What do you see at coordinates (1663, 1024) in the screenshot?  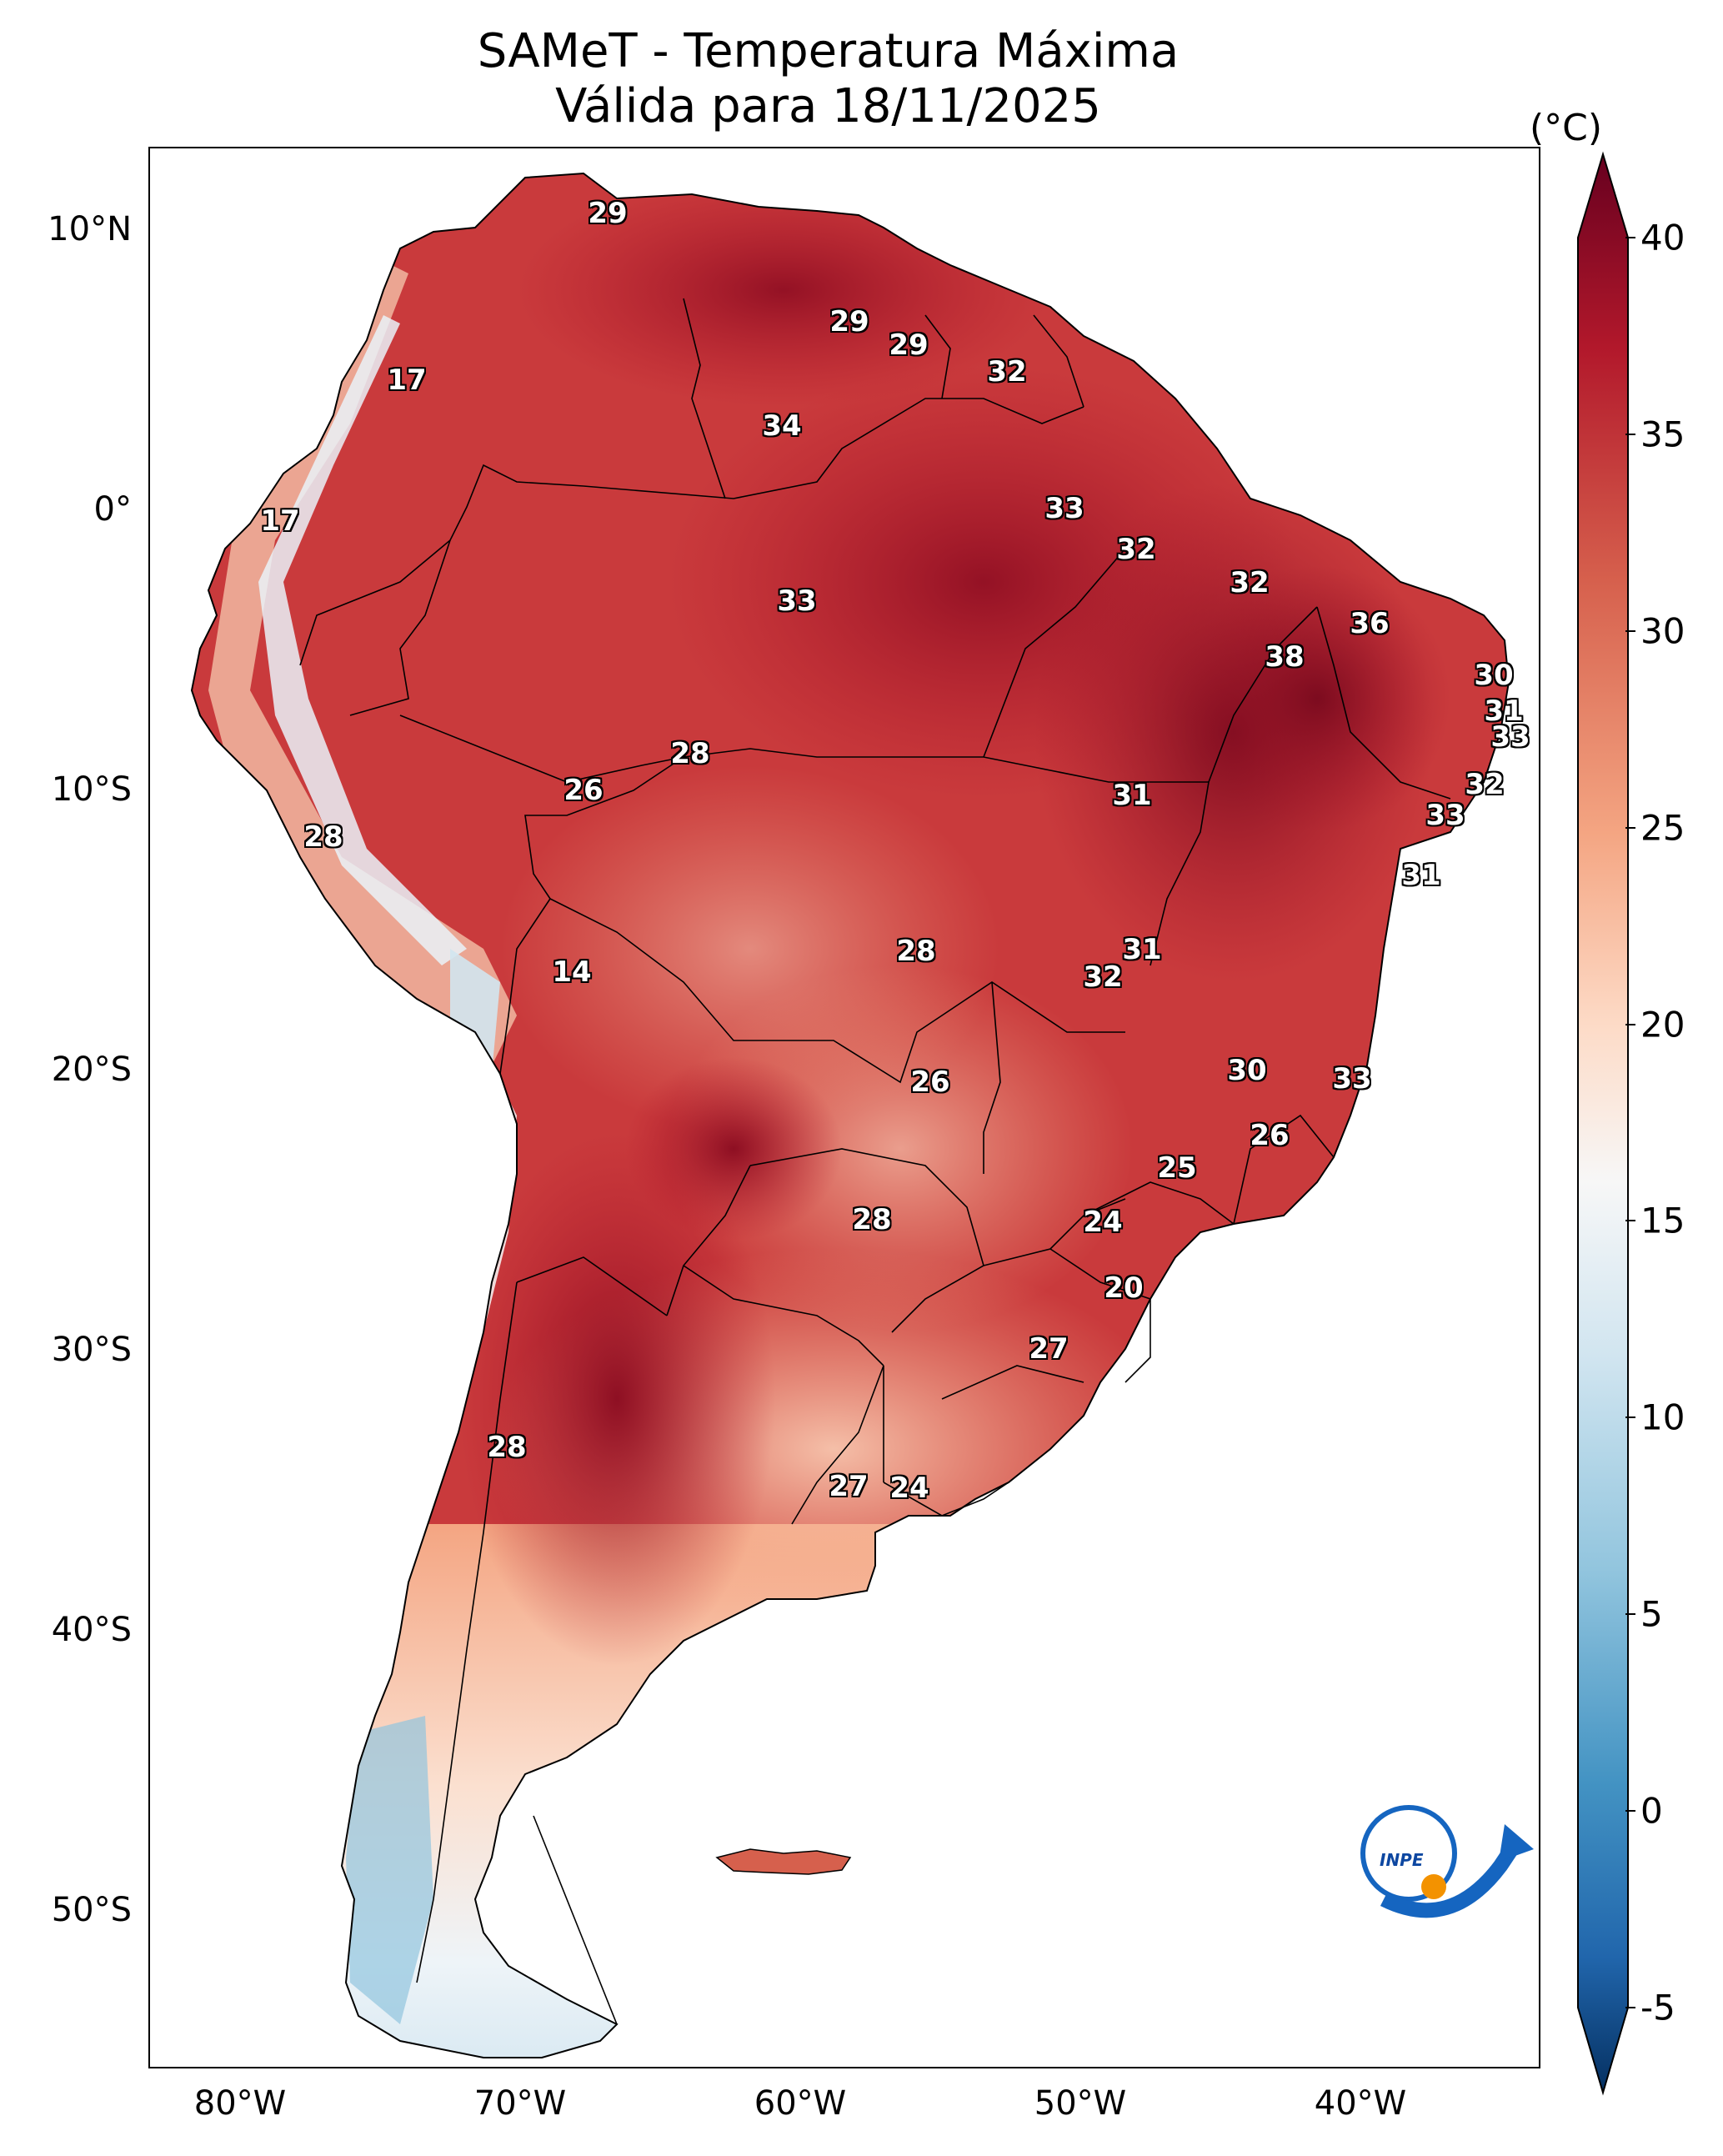 I see `colorbar-tick-label: 20` at bounding box center [1663, 1024].